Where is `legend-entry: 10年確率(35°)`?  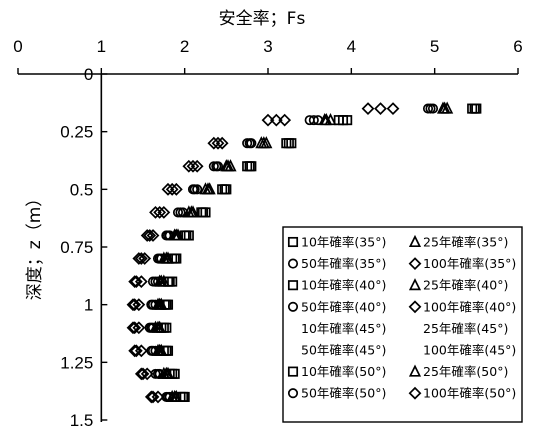 legend-entry: 10年確率(35°) is located at coordinates (343, 242).